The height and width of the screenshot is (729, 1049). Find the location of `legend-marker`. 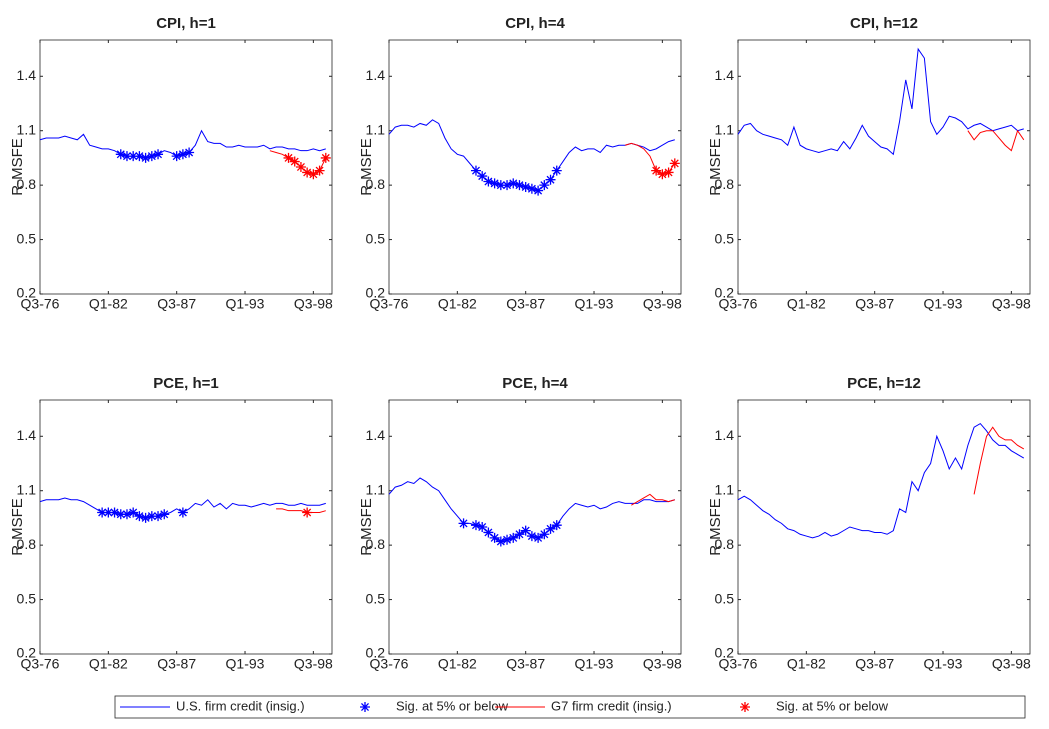

legend-marker is located at coordinates (365, 707).